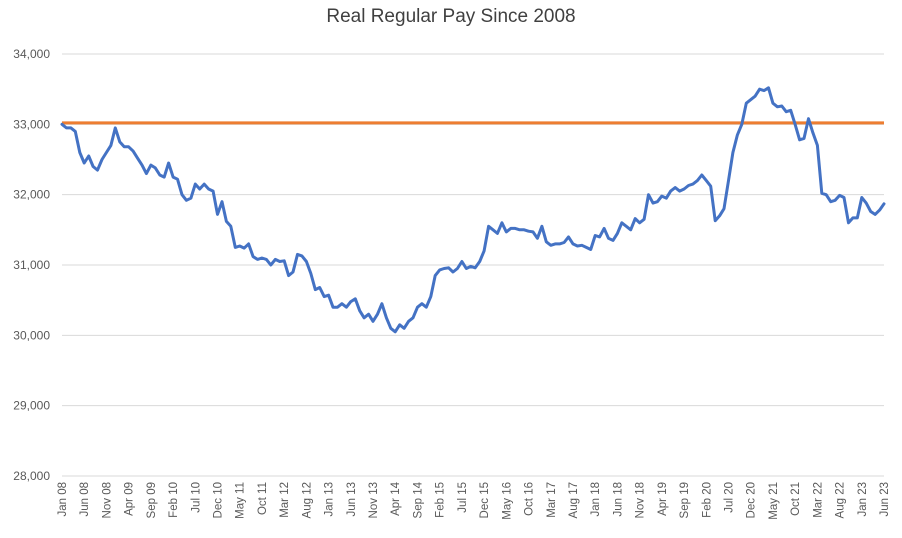 Image resolution: width=902 pixels, height=538 pixels. What do you see at coordinates (374, 500) in the screenshot?
I see `x-tick-label: Nov 13` at bounding box center [374, 500].